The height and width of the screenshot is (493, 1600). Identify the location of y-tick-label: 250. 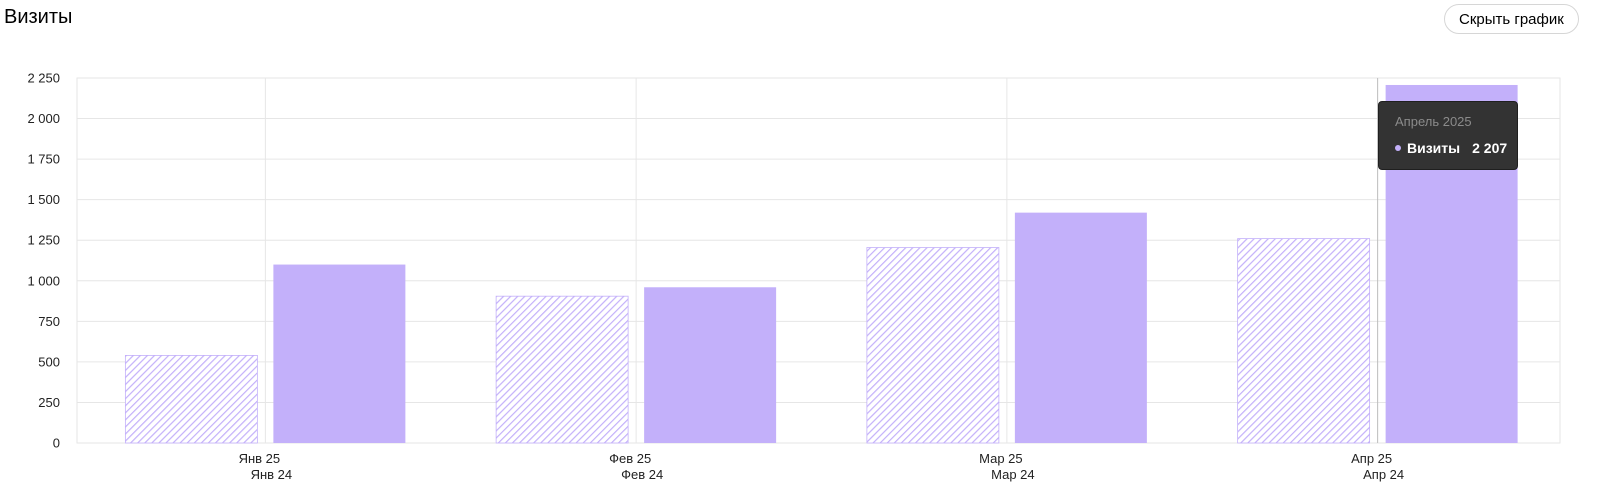
(49, 402).